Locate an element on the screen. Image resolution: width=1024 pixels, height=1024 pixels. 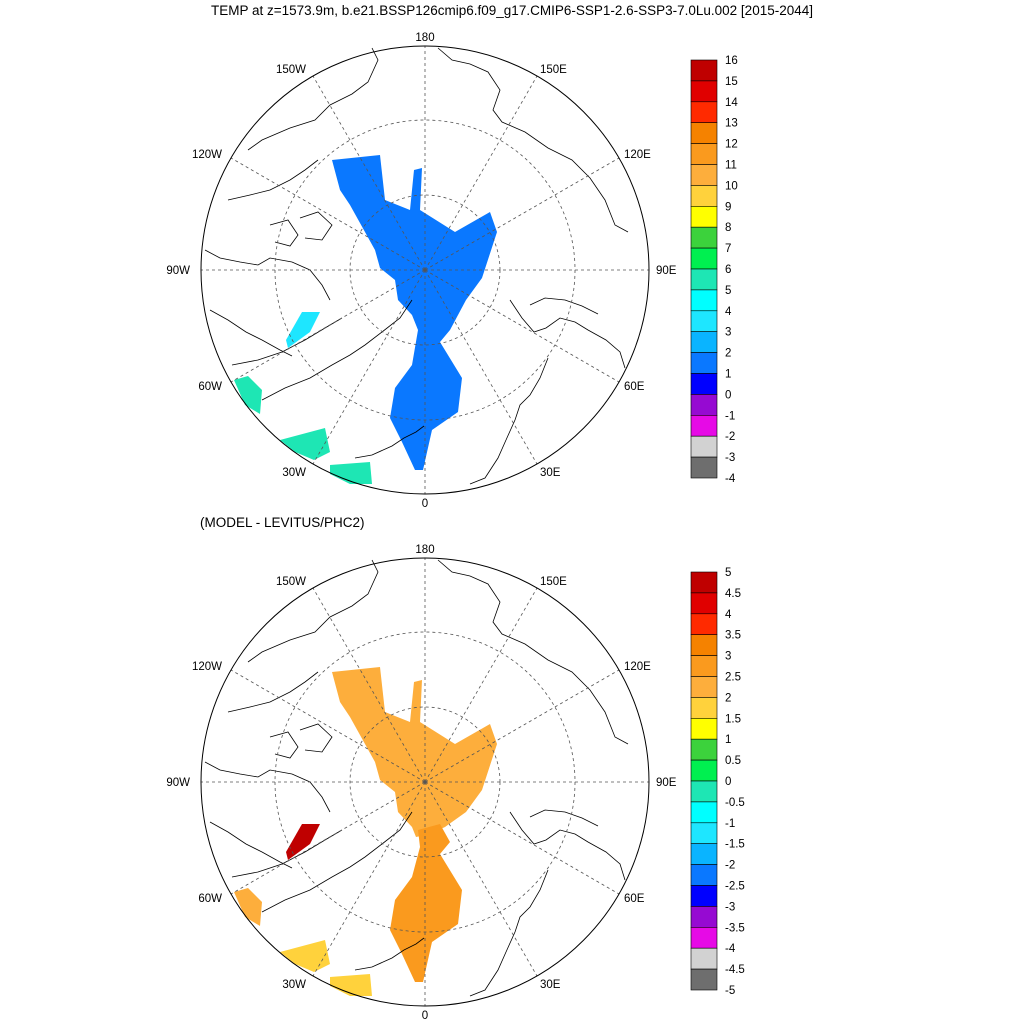
colorbar-tick-label: -4 is located at coordinates (730, 949).